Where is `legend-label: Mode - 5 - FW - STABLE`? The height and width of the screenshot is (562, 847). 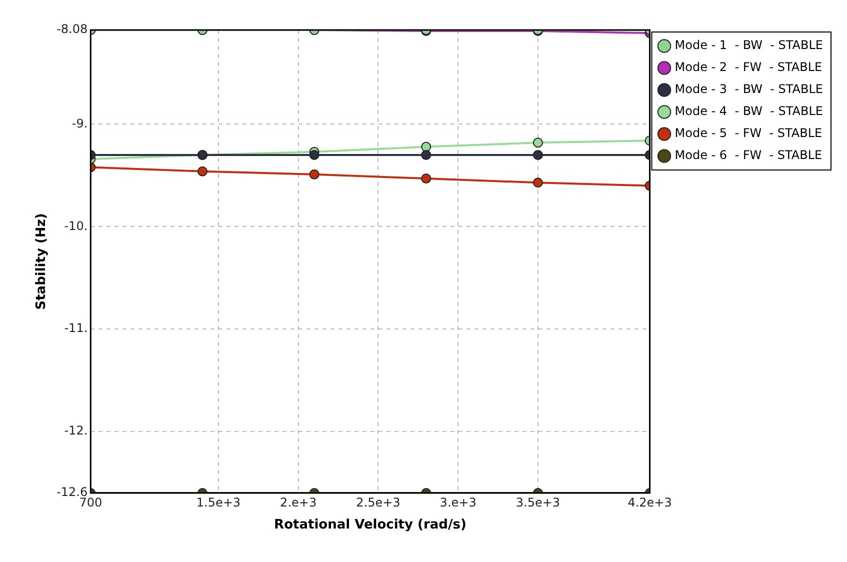
legend-label: Mode - 5 - FW - STABLE is located at coordinates (748, 133).